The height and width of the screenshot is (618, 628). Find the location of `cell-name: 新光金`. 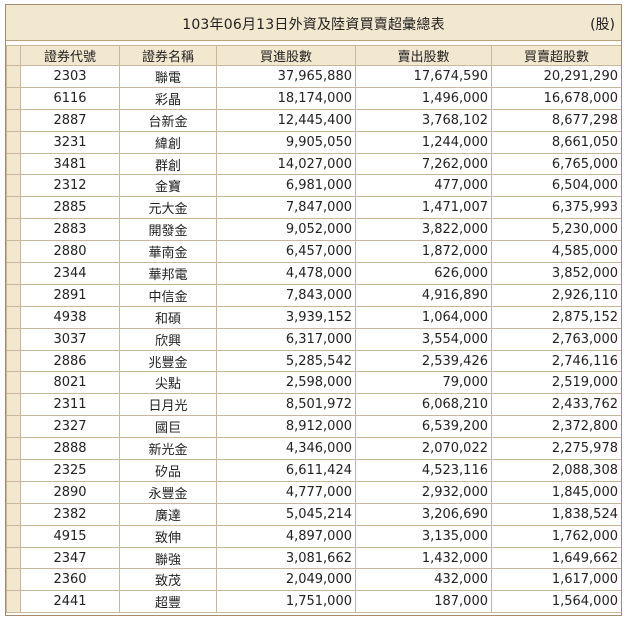

cell-name: 新光金 is located at coordinates (168, 449).